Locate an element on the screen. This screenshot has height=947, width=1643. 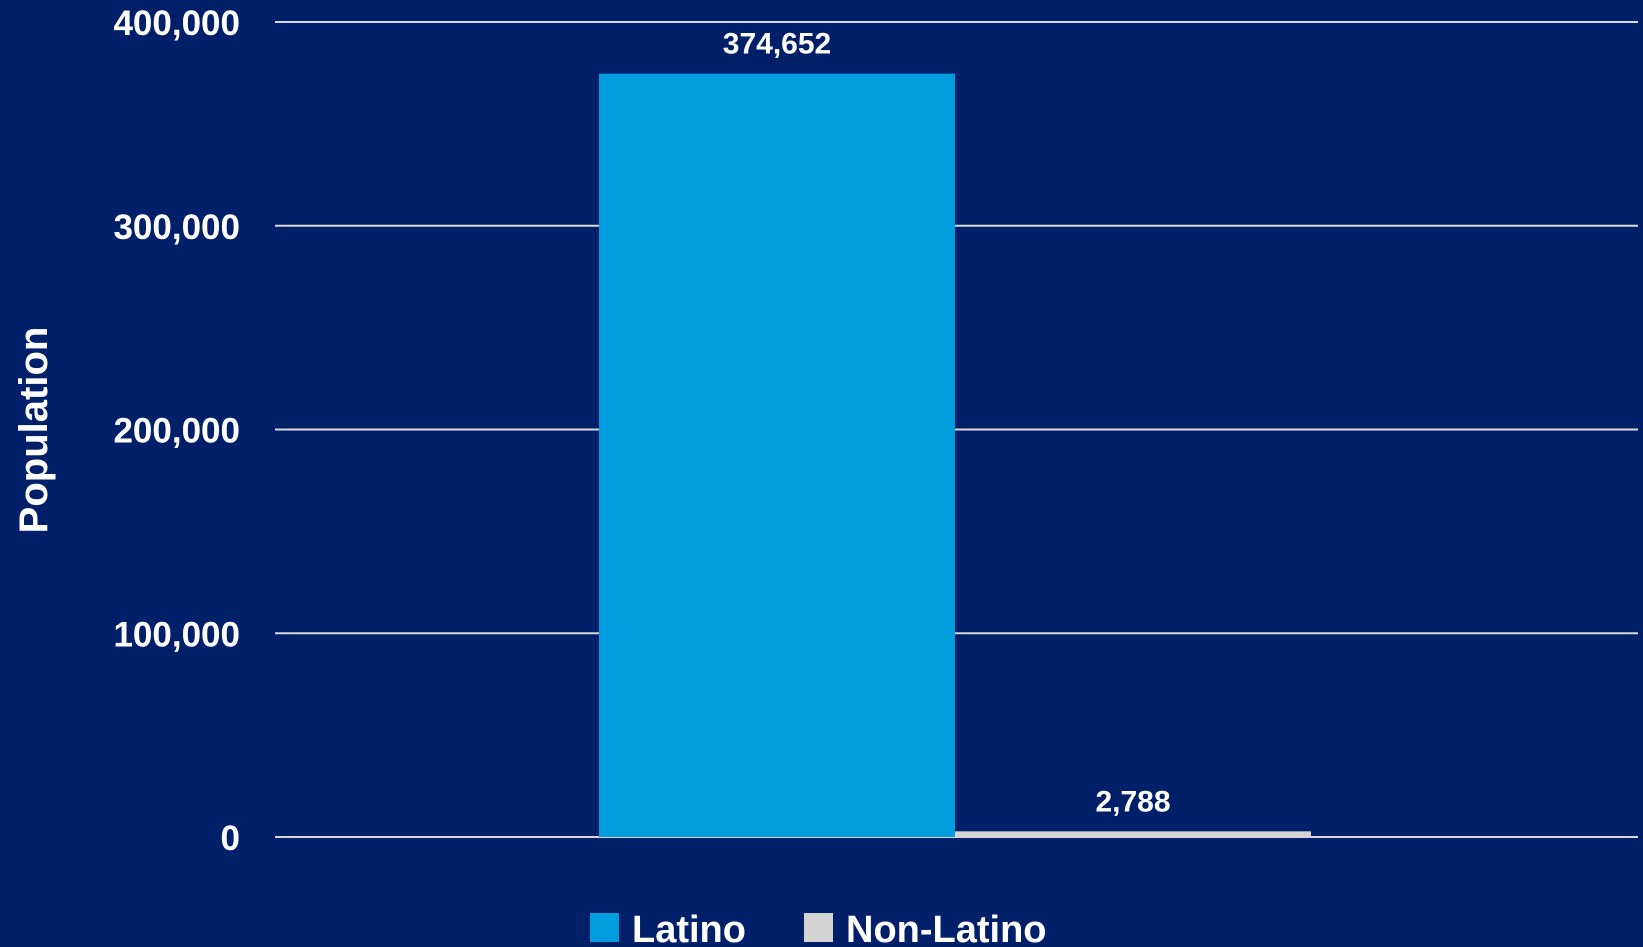
y-tick-label: 0 is located at coordinates (230, 838).